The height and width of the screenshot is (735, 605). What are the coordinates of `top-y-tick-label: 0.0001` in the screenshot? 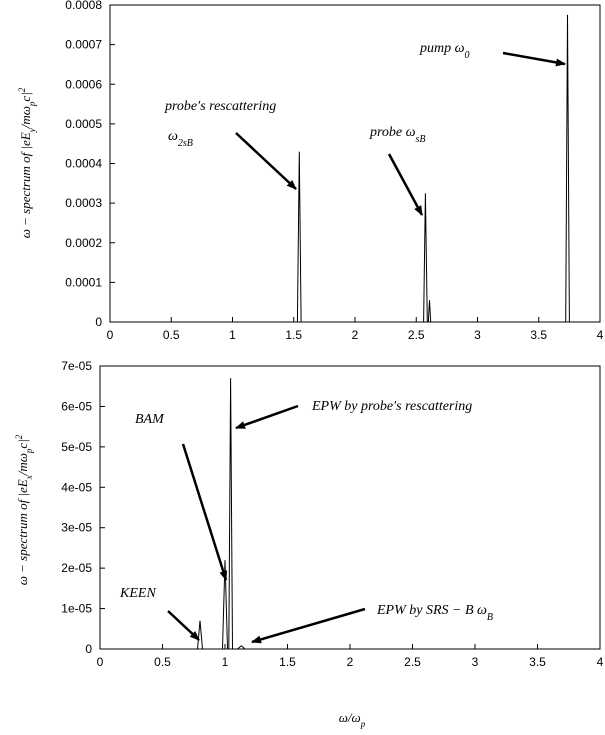 It's located at (83, 282).